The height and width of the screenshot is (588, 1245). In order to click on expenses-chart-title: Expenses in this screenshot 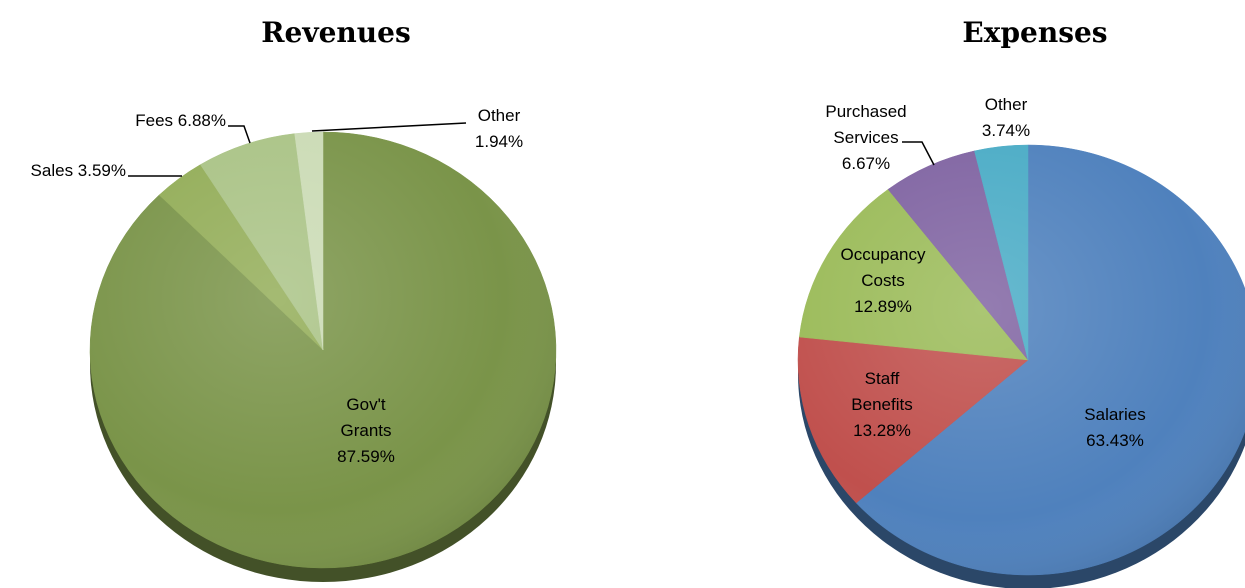, I will do `click(1034, 32)`.